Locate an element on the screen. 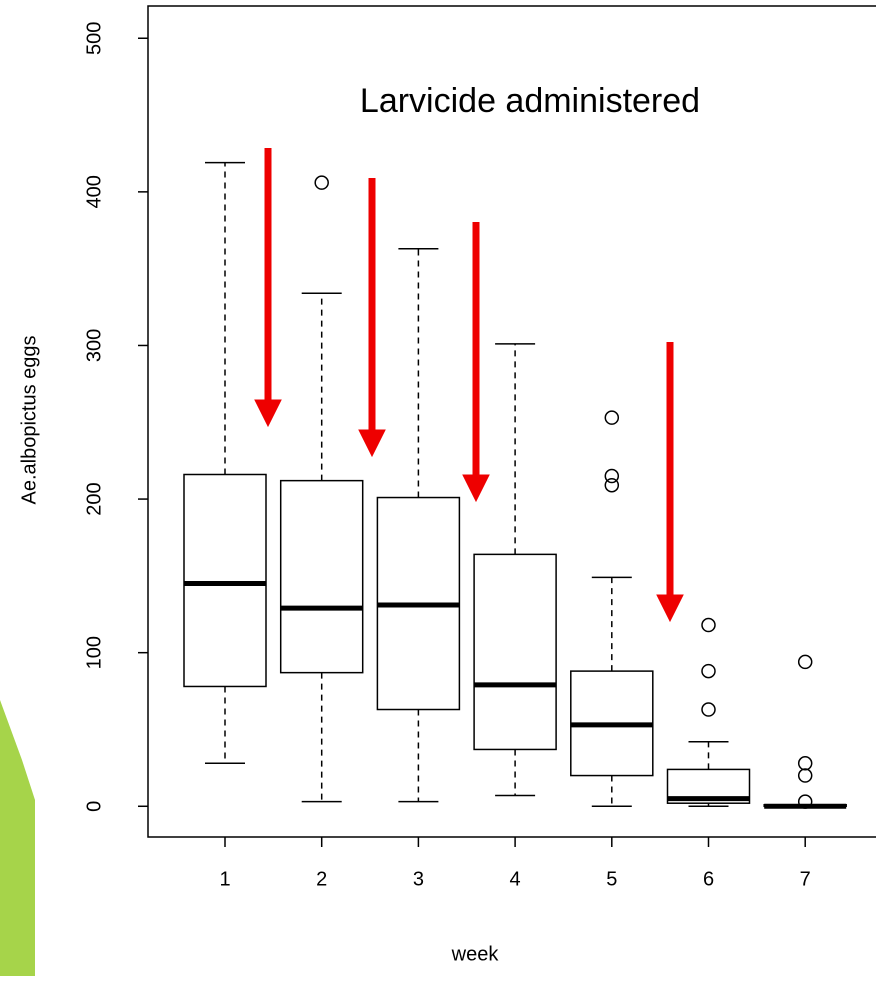 The width and height of the screenshot is (876, 981). x-tick-label: 7 is located at coordinates (805, 879).